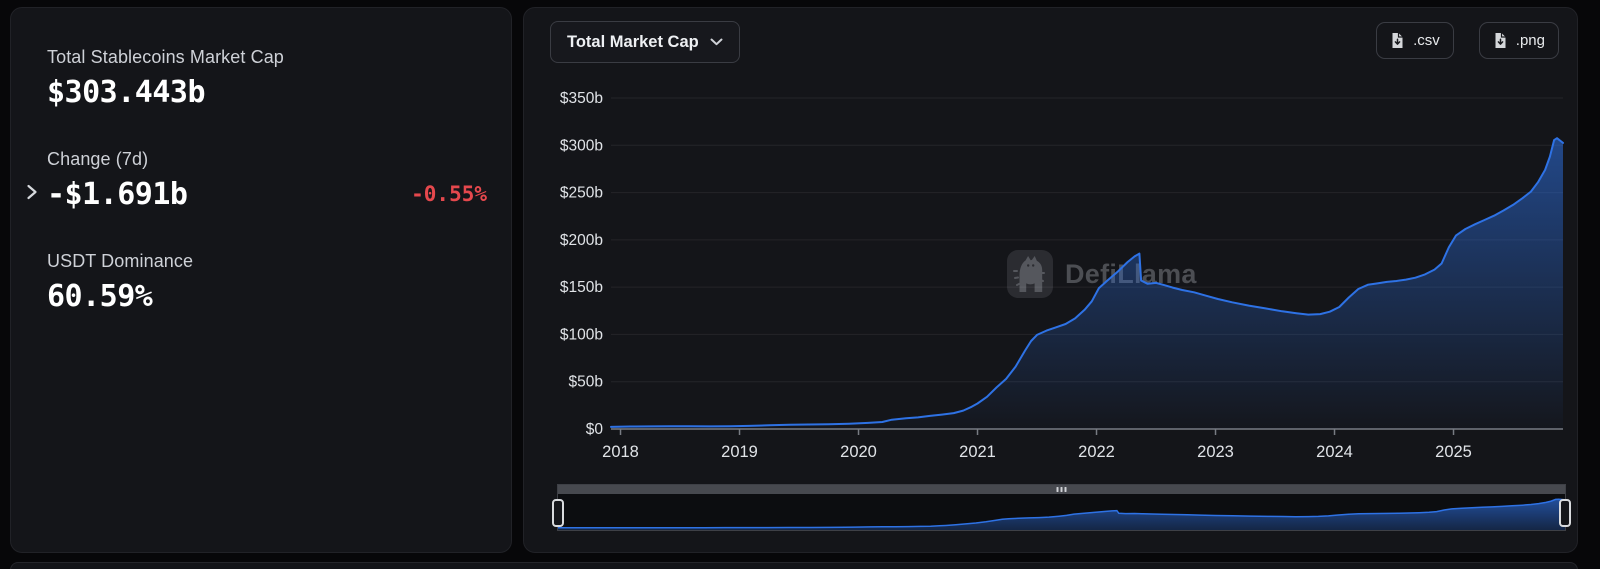 The width and height of the screenshot is (1600, 569). Describe the element at coordinates (1426, 40) in the screenshot. I see `download-csv-label: .csv` at that location.